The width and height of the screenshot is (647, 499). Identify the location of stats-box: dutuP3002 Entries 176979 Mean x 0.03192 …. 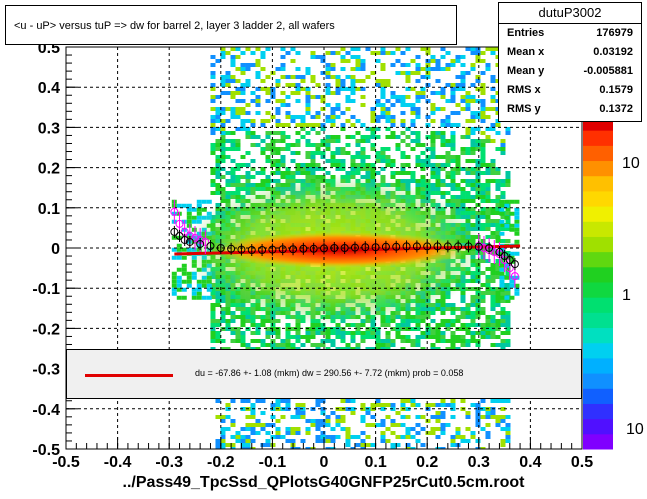
(570, 62).